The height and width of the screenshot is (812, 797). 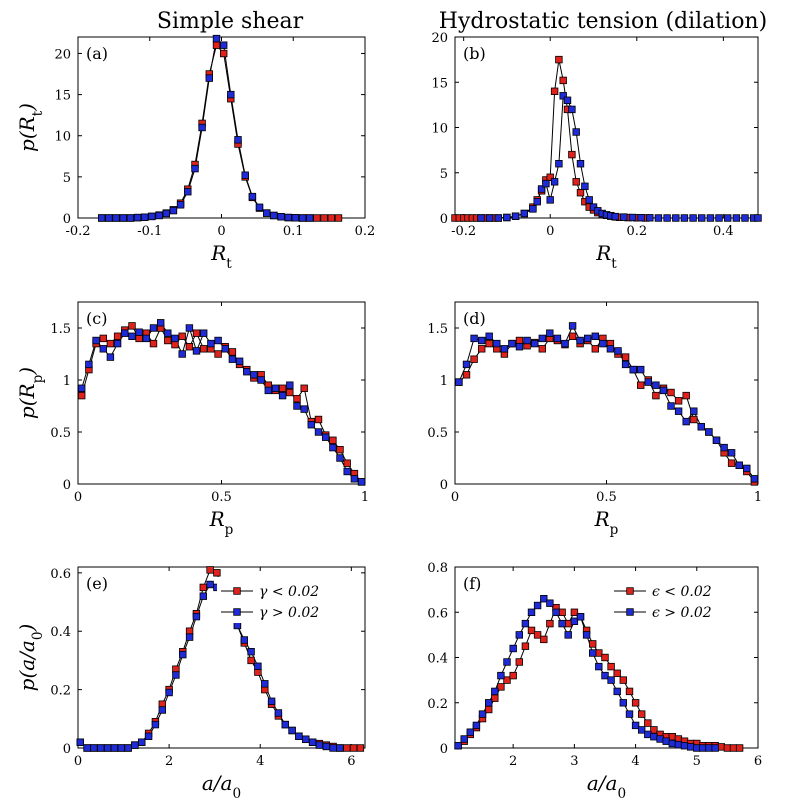 What do you see at coordinates (439, 129) in the screenshot?
I see `y-tick-label: 10` at bounding box center [439, 129].